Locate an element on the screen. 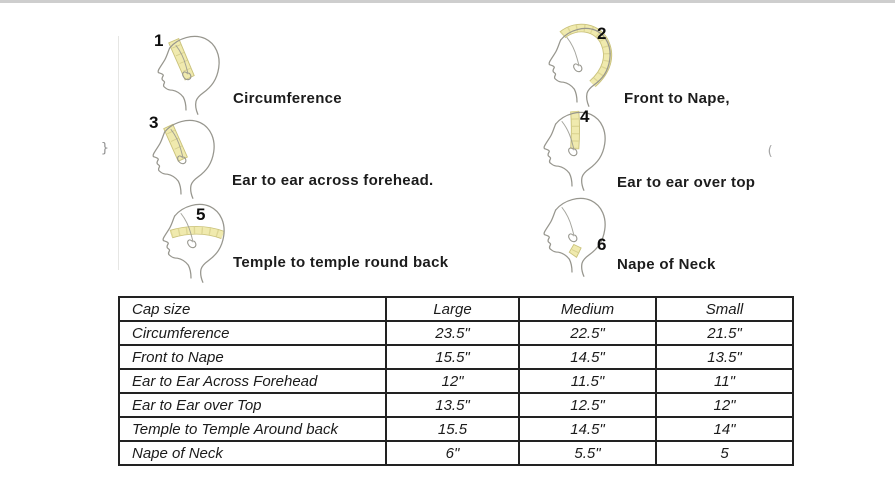 This screenshot has width=895, height=501. head-profile-circumference-icon is located at coordinates (188, 75).